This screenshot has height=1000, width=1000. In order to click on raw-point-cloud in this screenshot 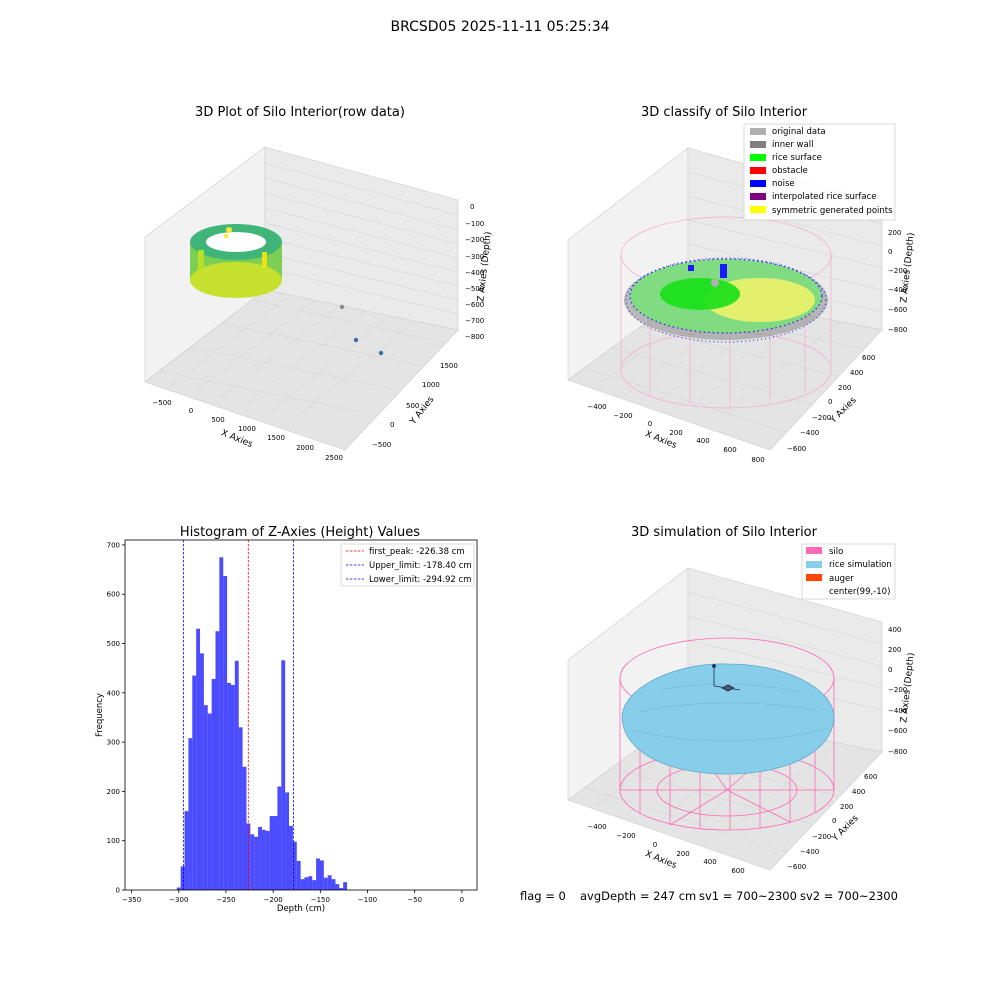, I will do `click(236, 261)`.